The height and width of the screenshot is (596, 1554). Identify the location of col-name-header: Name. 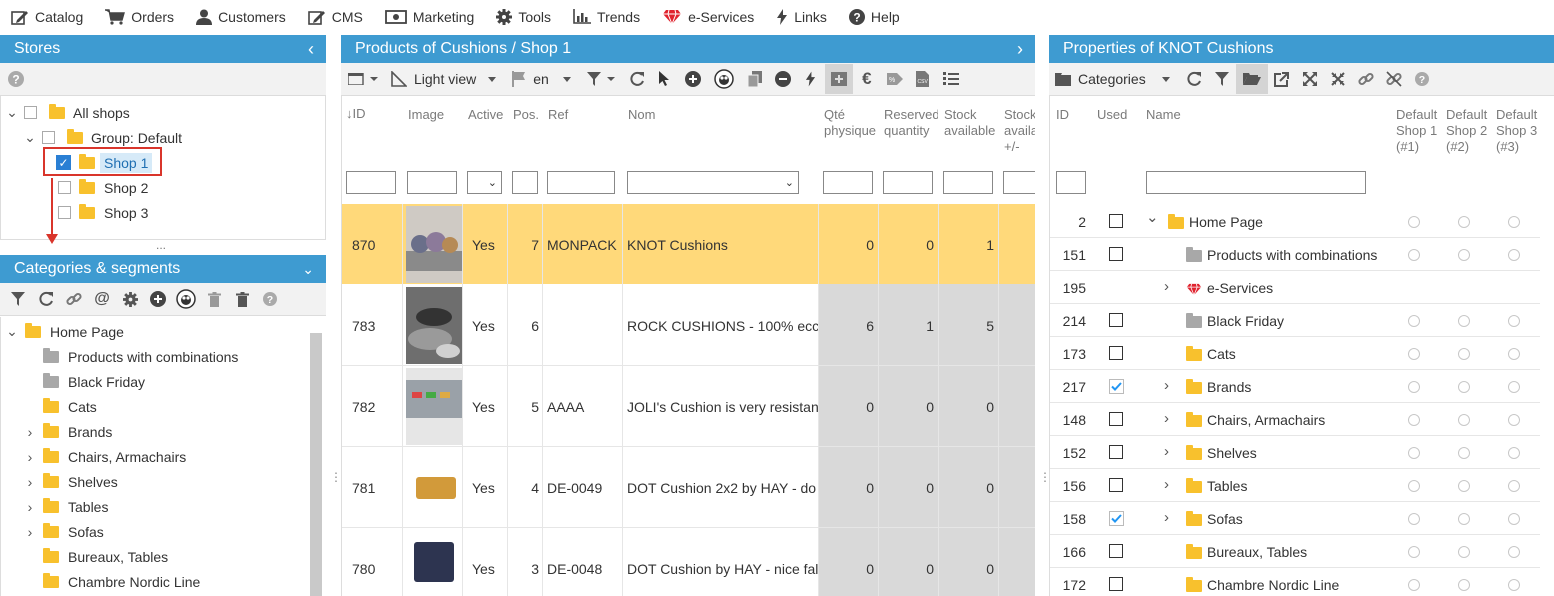
(1163, 114).